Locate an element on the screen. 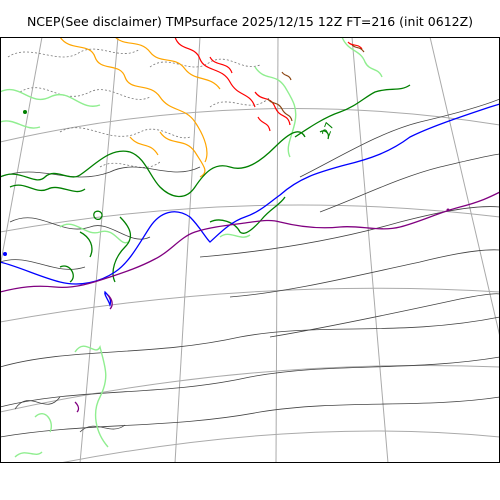 This screenshot has width=500, height=500. orange-contours is located at coordinates (140, 107).